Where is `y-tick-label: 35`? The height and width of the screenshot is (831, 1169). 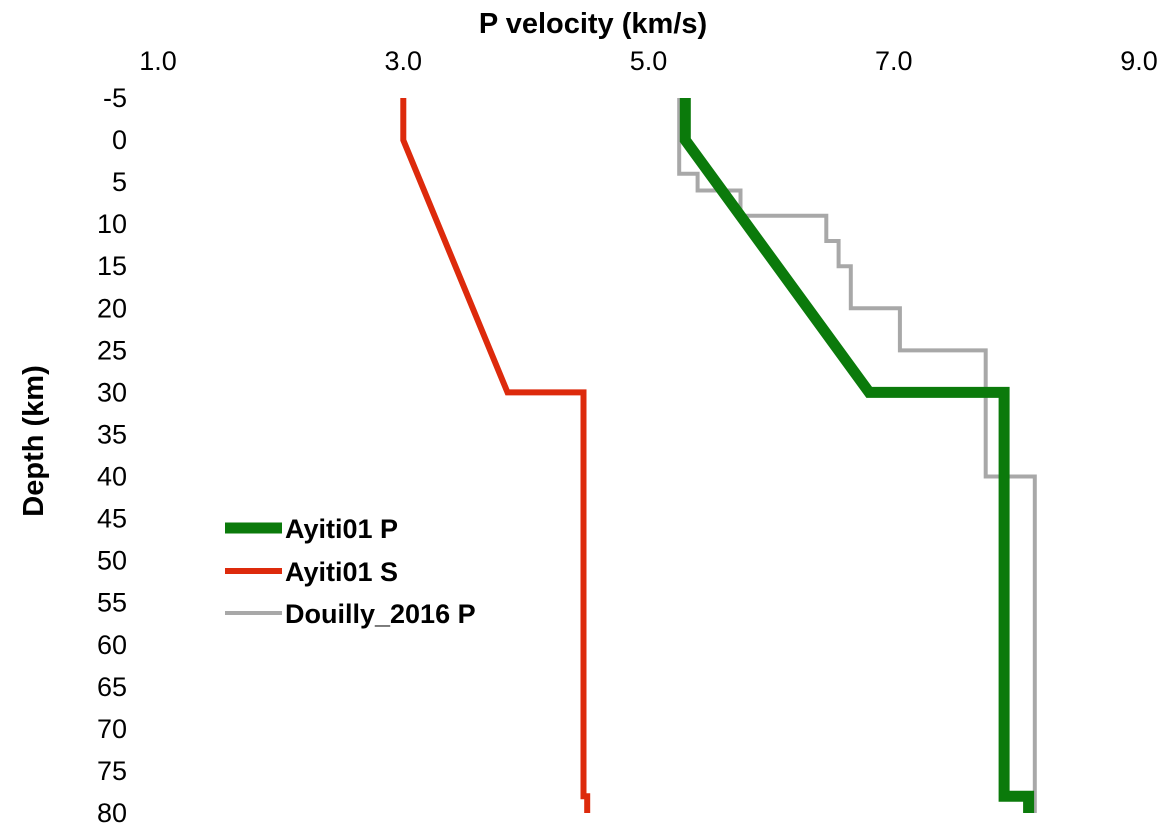 y-tick-label: 35 is located at coordinates (112, 434).